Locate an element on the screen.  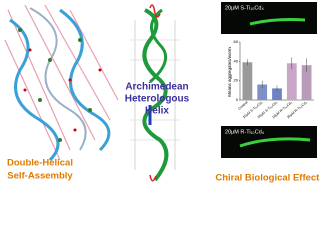
y-tick-label: 60 is located at coordinates (236, 41).